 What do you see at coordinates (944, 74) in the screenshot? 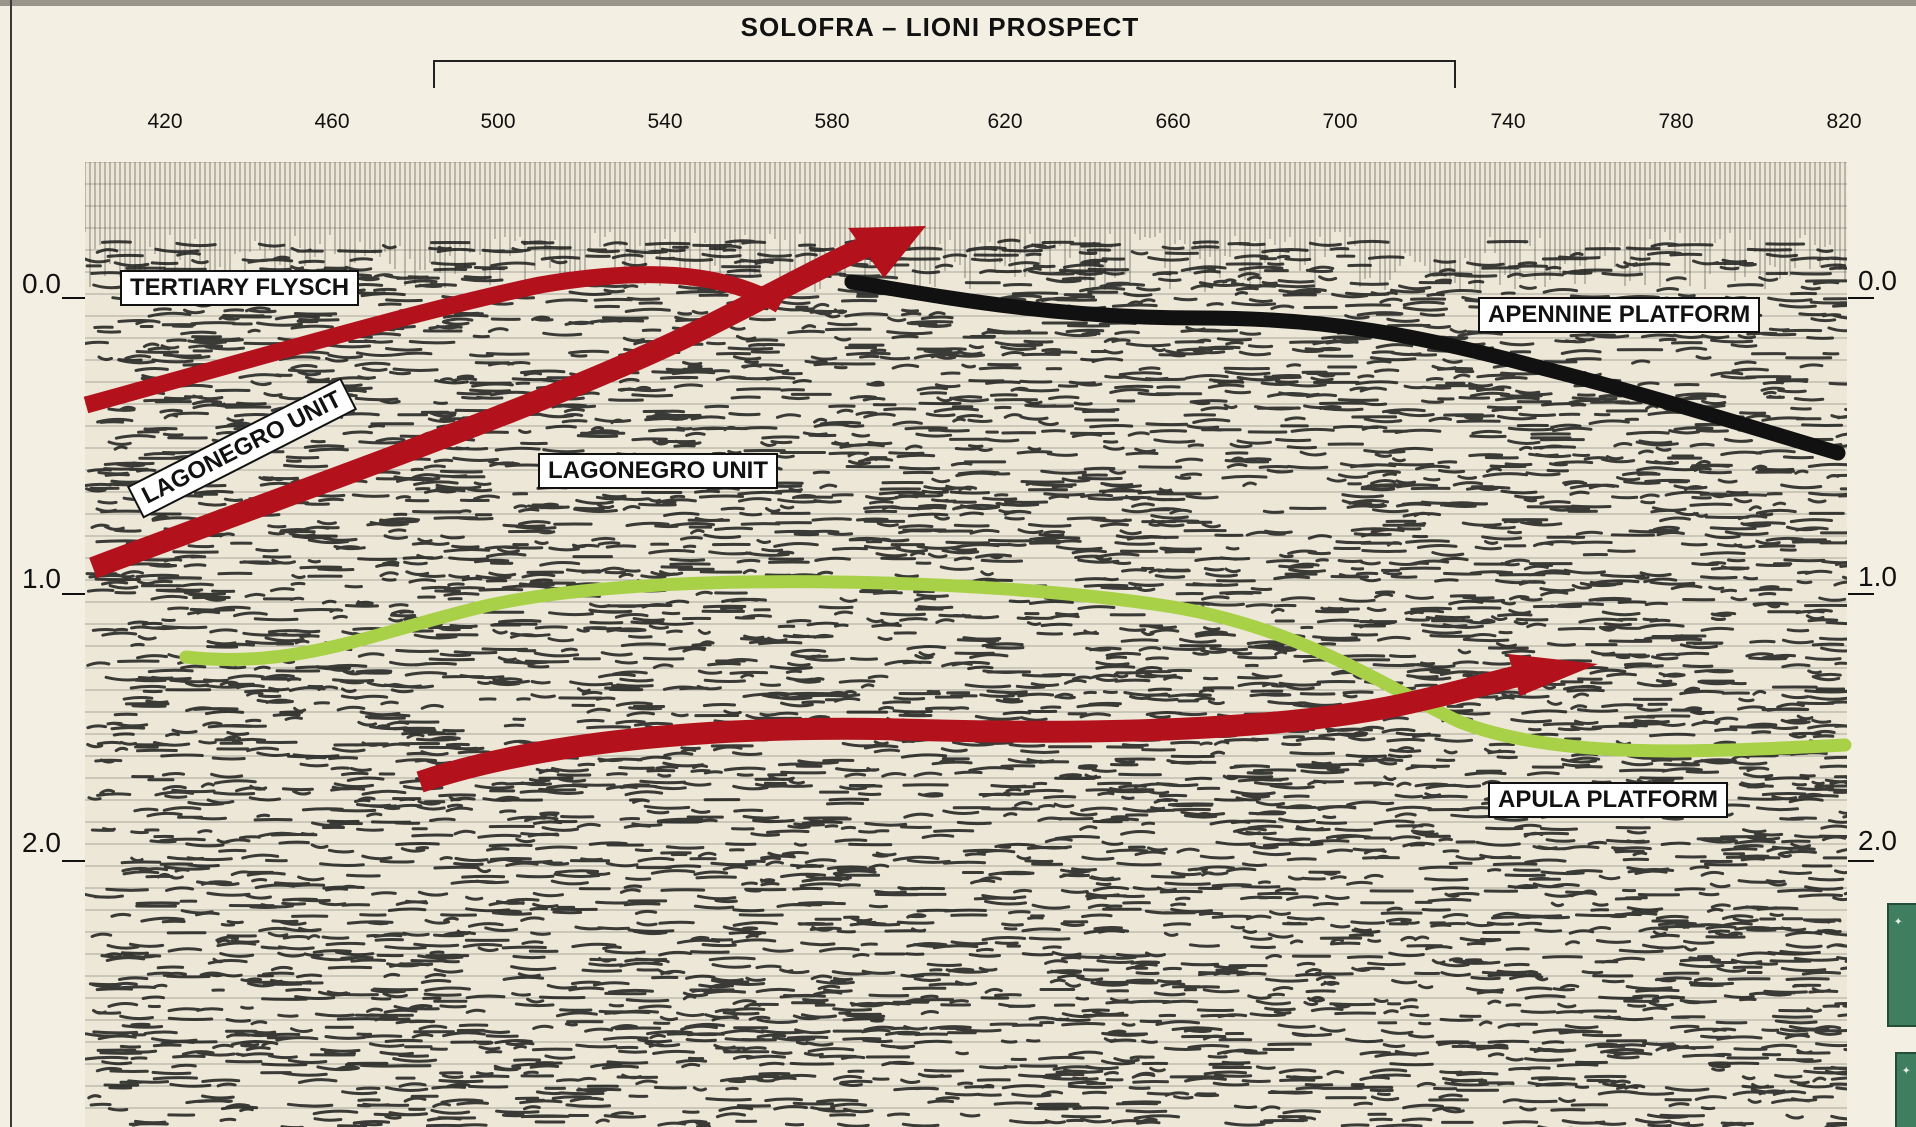
I see `prospect-bracket` at bounding box center [944, 74].